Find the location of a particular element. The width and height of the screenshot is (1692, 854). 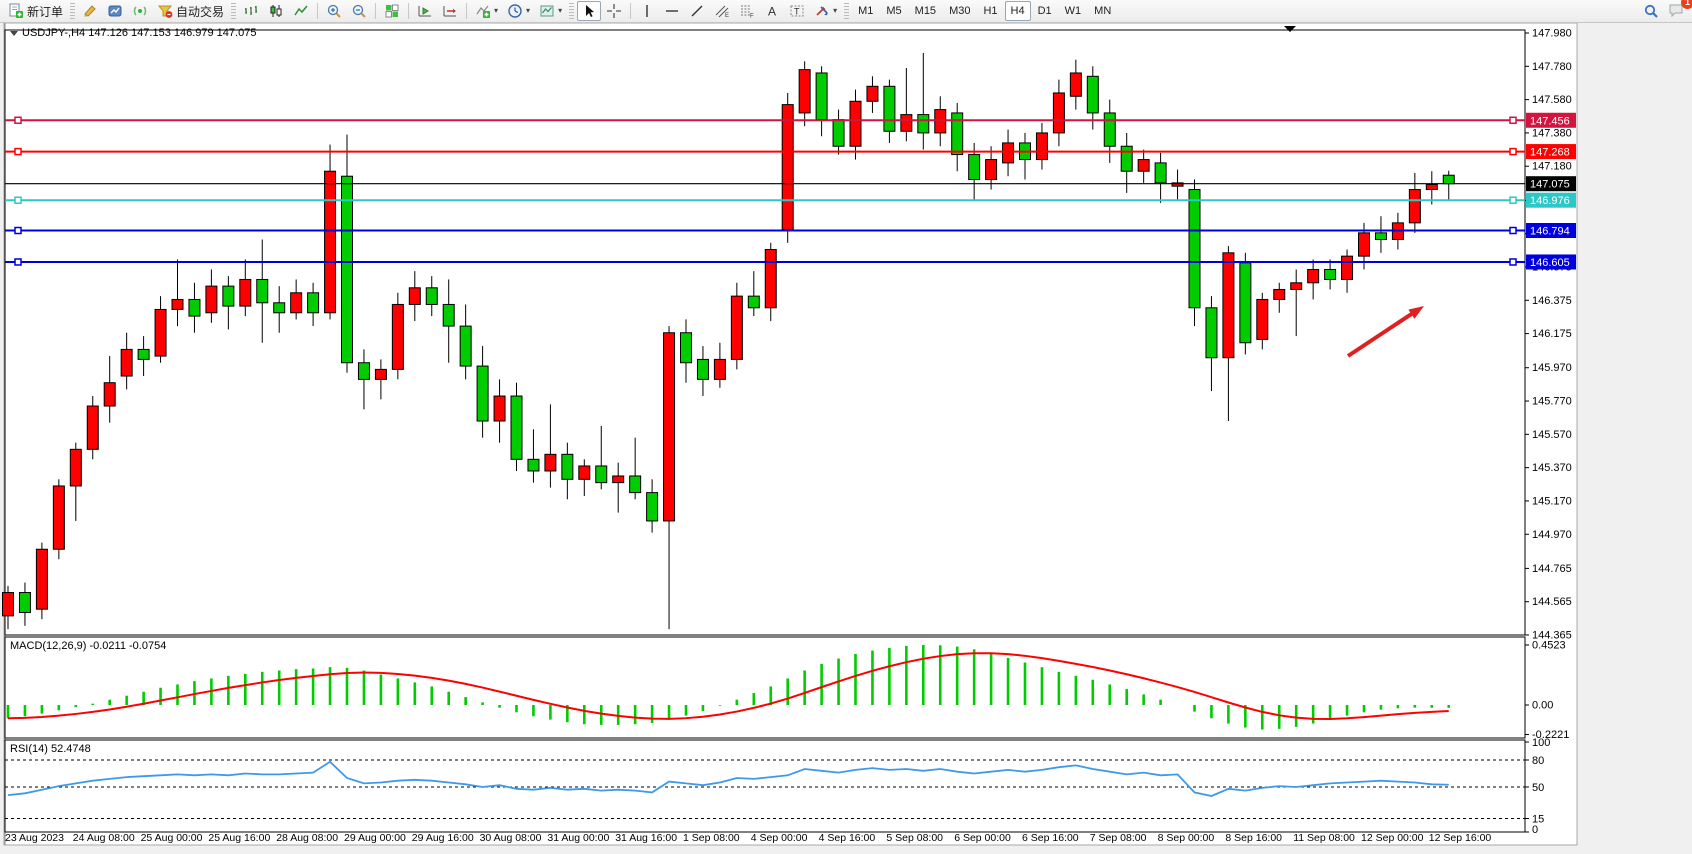

svg-text: 147.456 is located at coordinates (1550, 121).